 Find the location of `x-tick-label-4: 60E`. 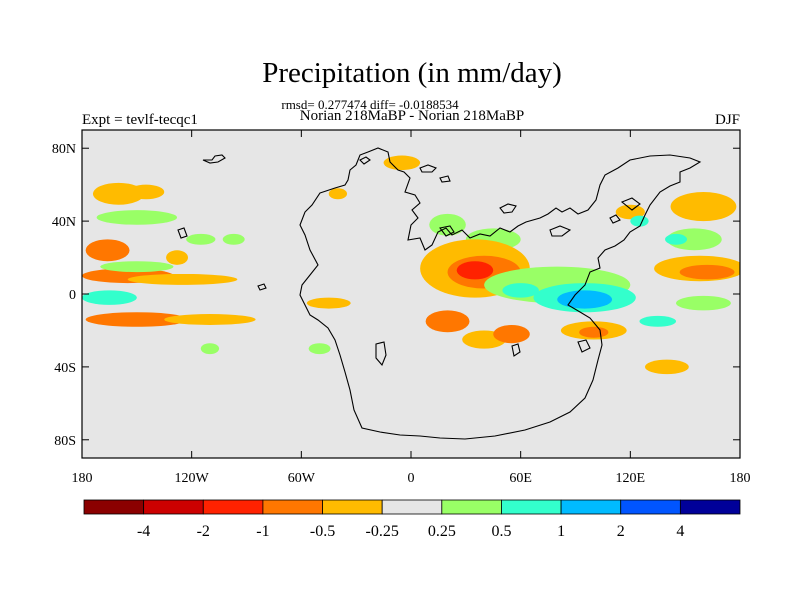

x-tick-label-4: 60E is located at coordinates (520, 478).